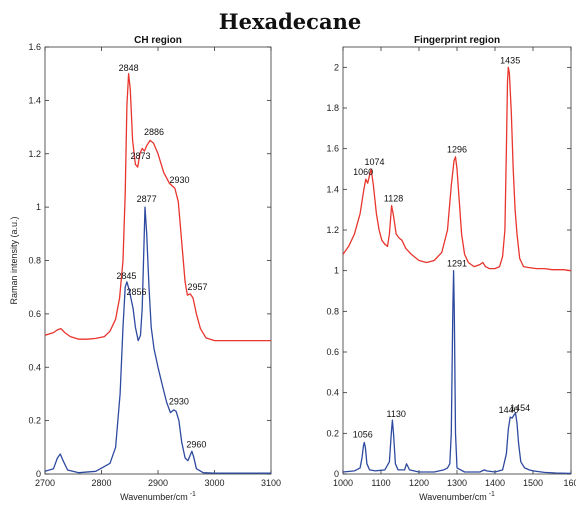  What do you see at coordinates (158, 483) in the screenshot?
I see `ch-x-tick-label: 2900` at bounding box center [158, 483].